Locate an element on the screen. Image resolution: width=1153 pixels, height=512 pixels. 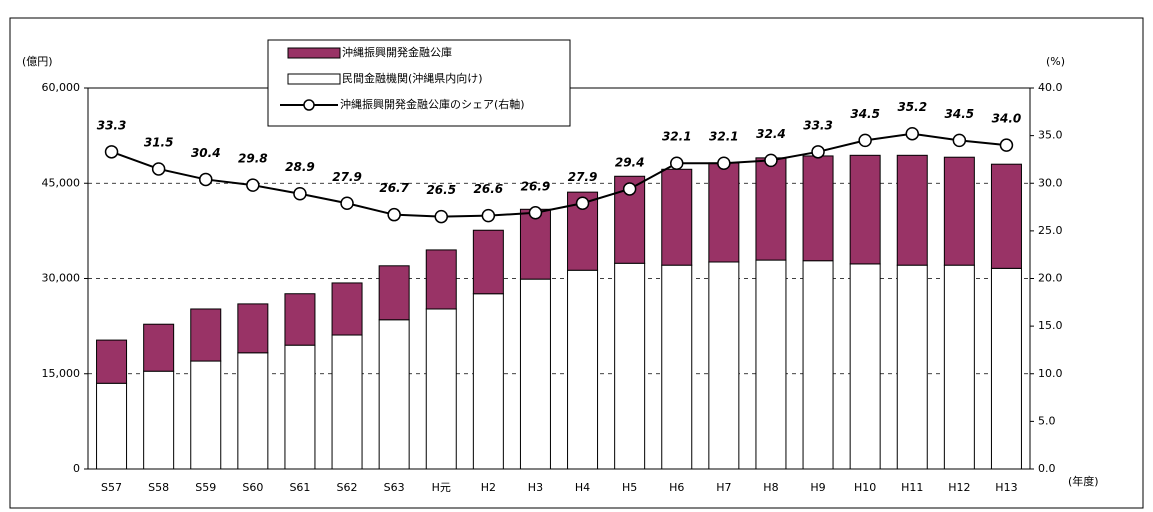
y2-tick-label: 10.0 is located at coordinates (1050, 373).